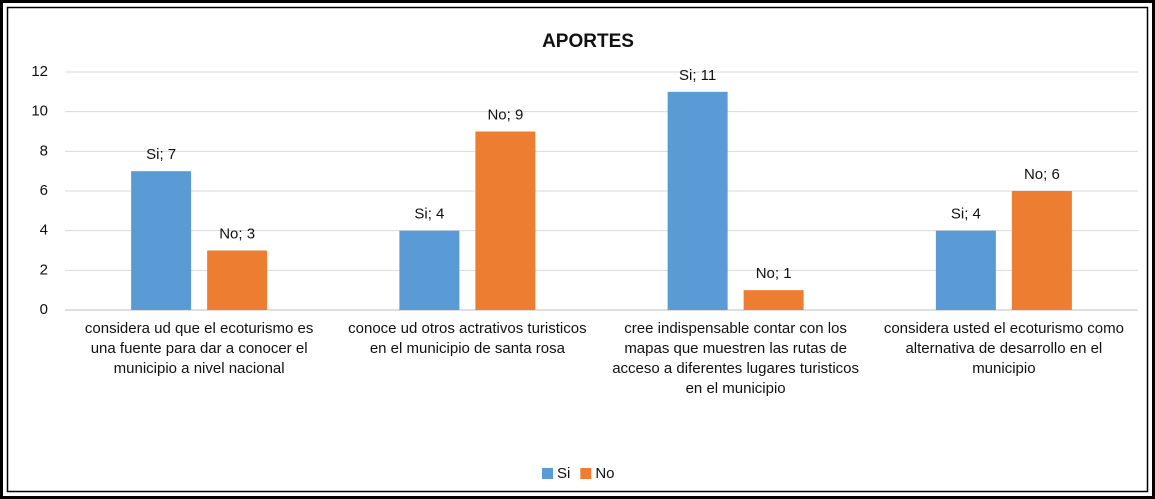 The image size is (1155, 499). What do you see at coordinates (161, 154) in the screenshot?
I see `data-label: Si; 7` at bounding box center [161, 154].